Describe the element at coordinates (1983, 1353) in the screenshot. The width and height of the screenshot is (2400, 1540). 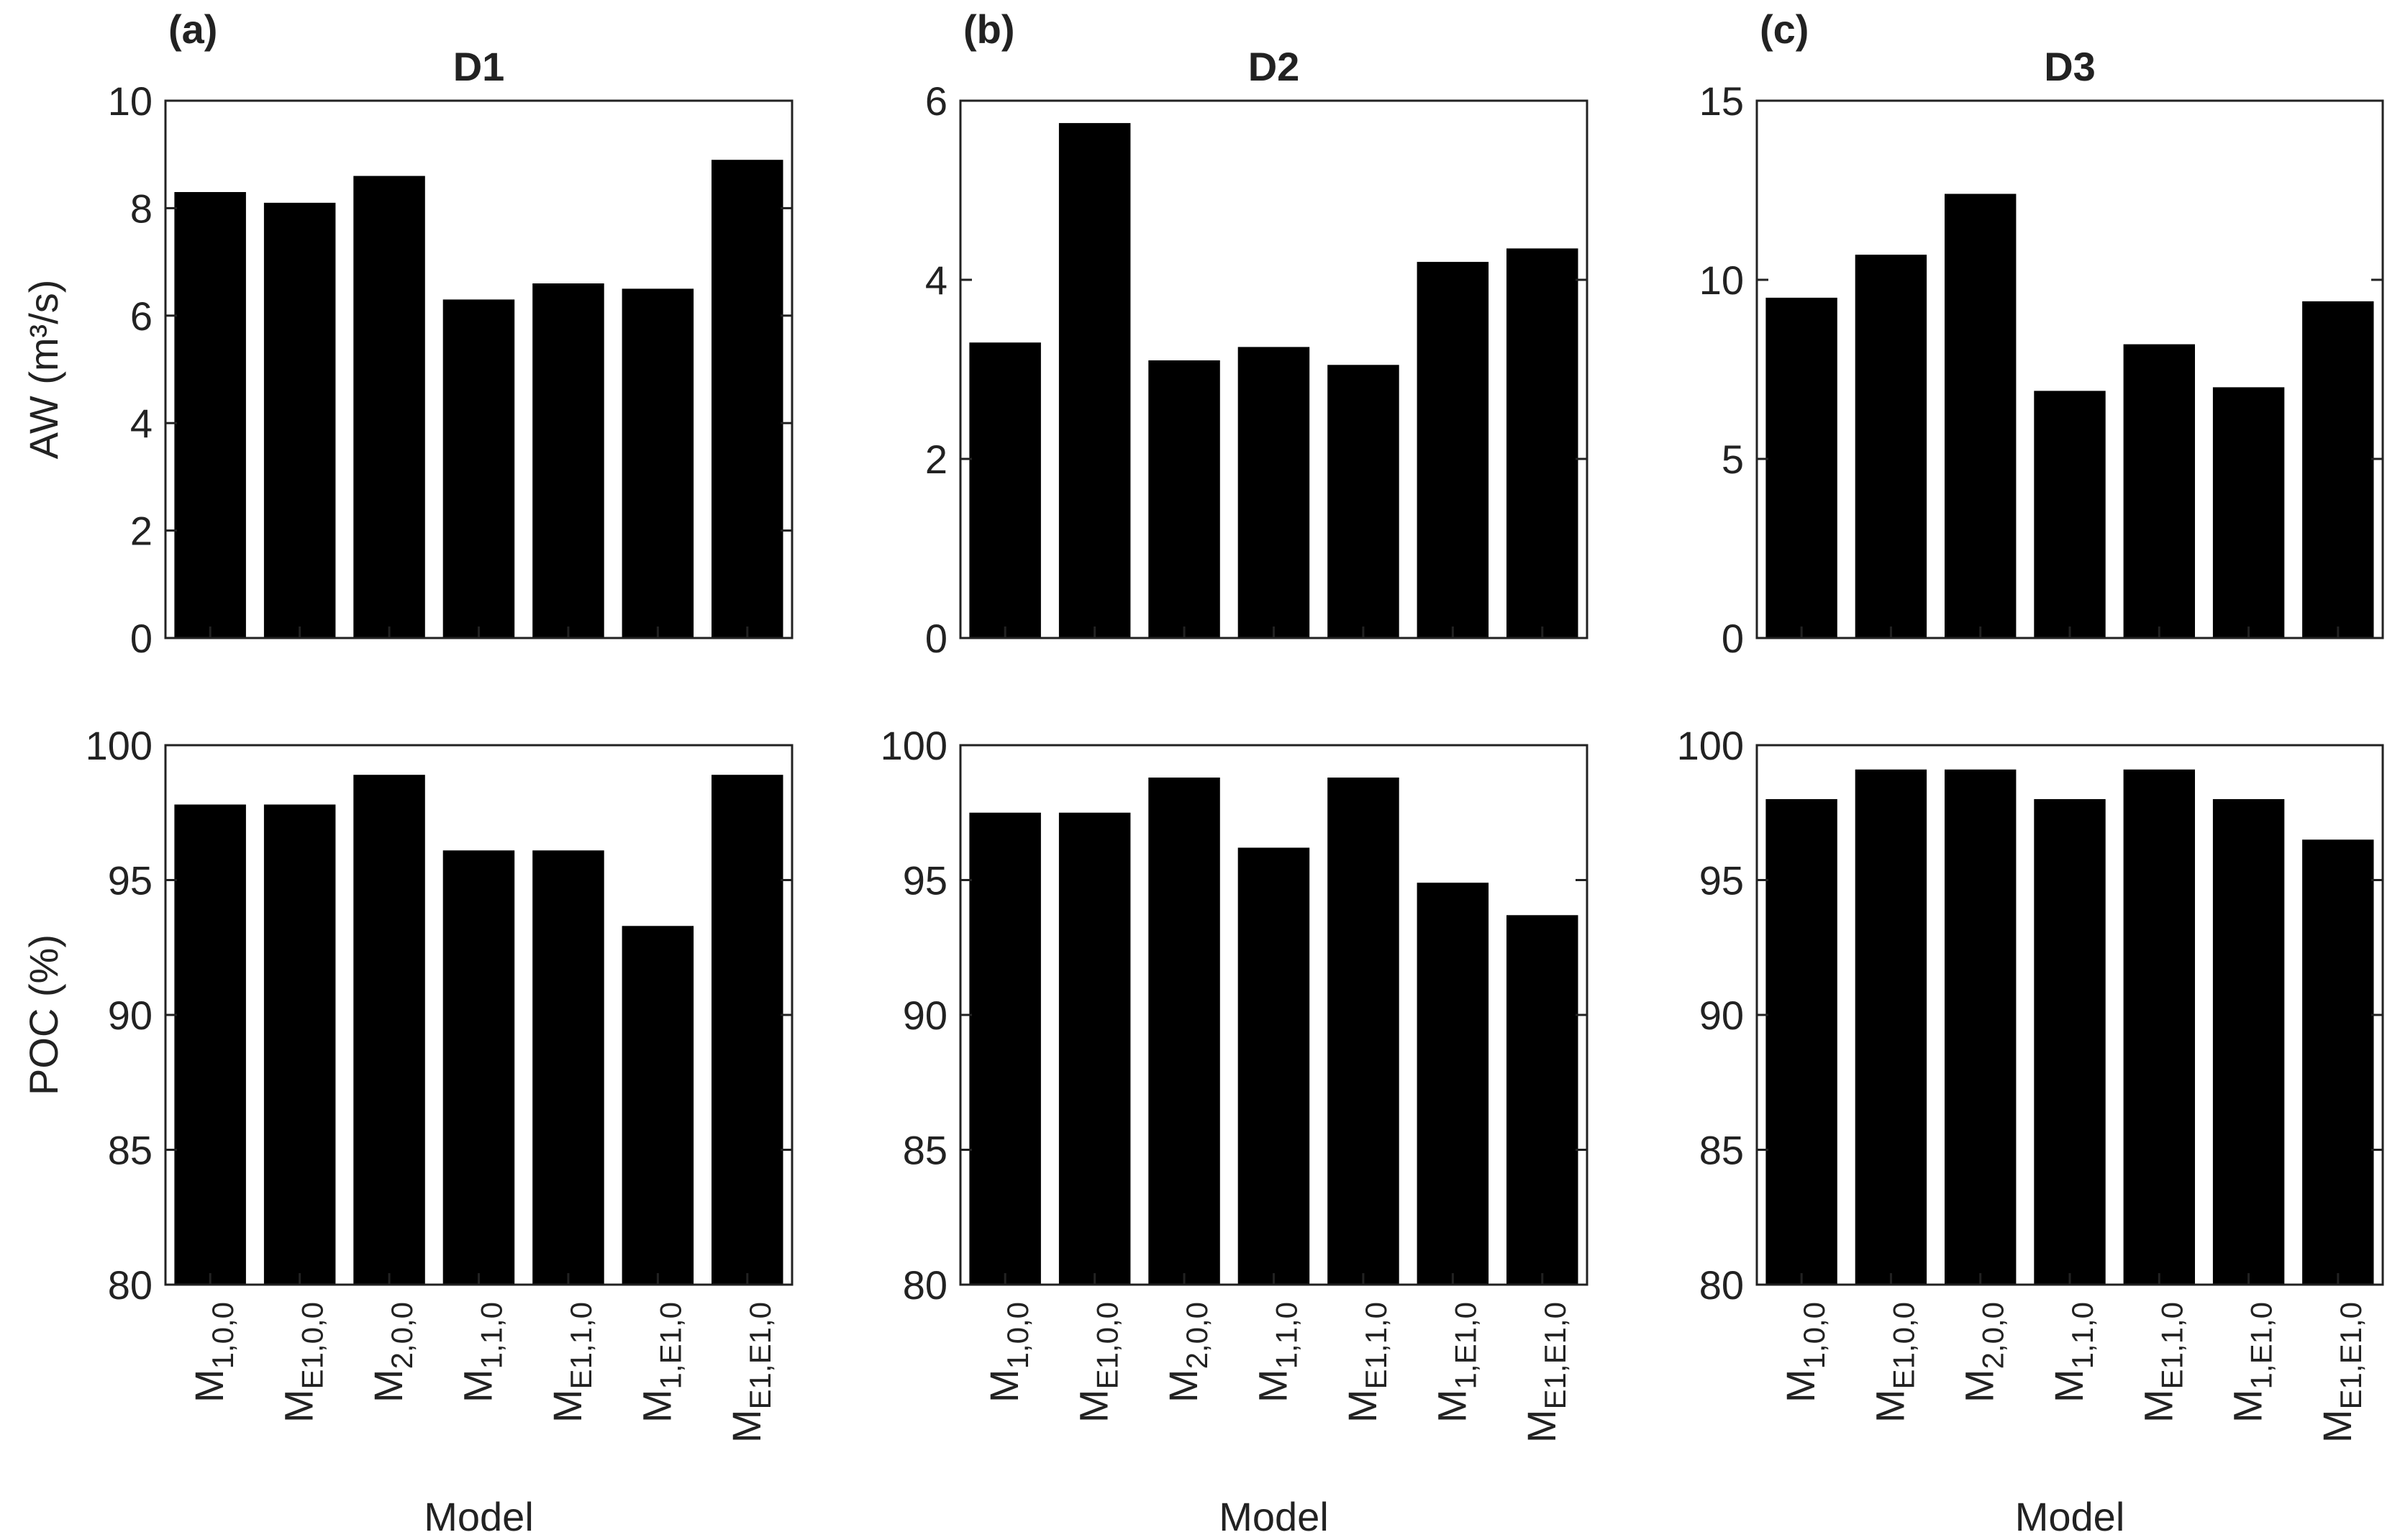
I see `xtick-label-poc-d3-3: M2,0,0` at that location.